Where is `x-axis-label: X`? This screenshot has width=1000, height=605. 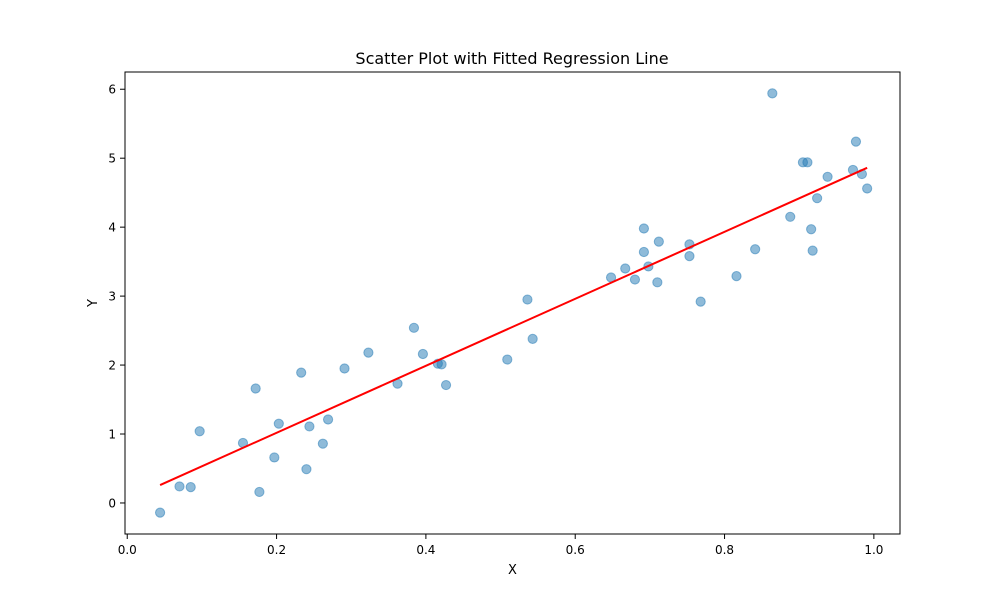 x-axis-label: X is located at coordinates (512, 570).